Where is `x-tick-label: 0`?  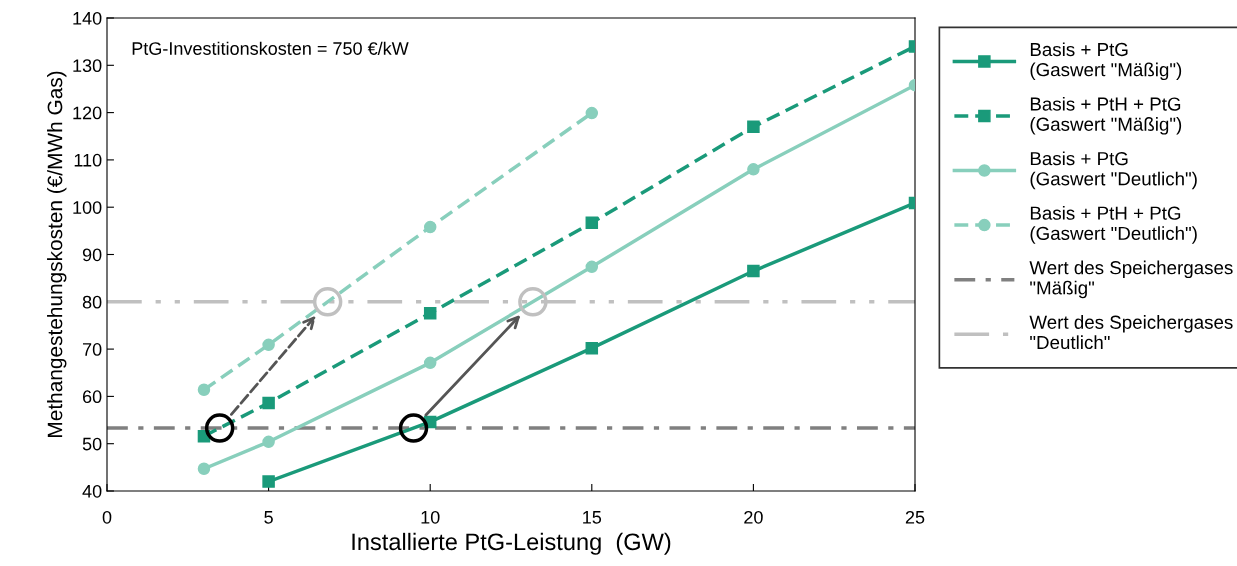 x-tick-label: 0 is located at coordinates (107, 517).